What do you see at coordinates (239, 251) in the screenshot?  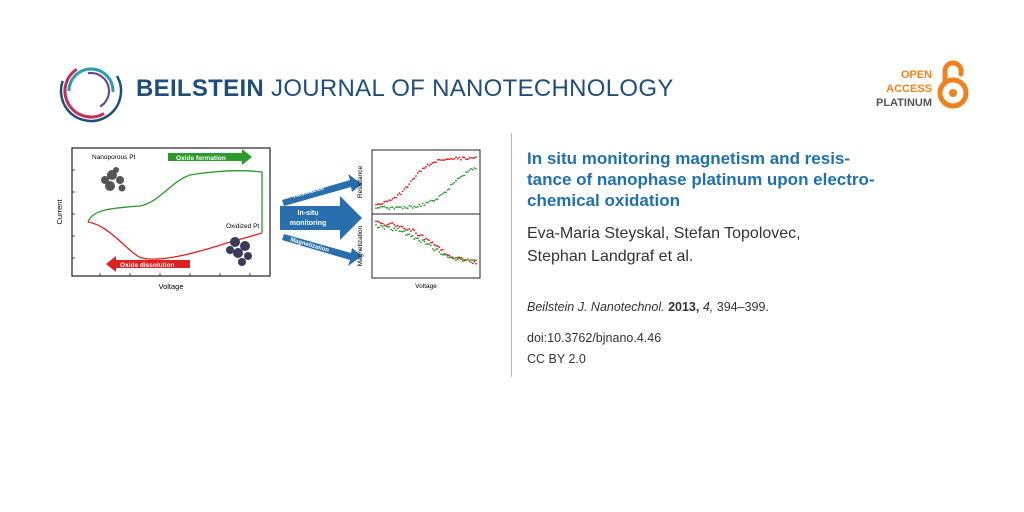 I see `oxidized-pt-icon` at bounding box center [239, 251].